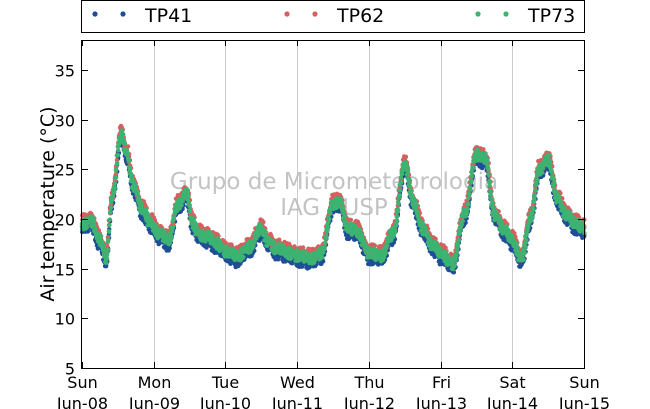 This screenshot has height=409, width=650. I want to click on y-tick-label: 30, so click(65, 121).